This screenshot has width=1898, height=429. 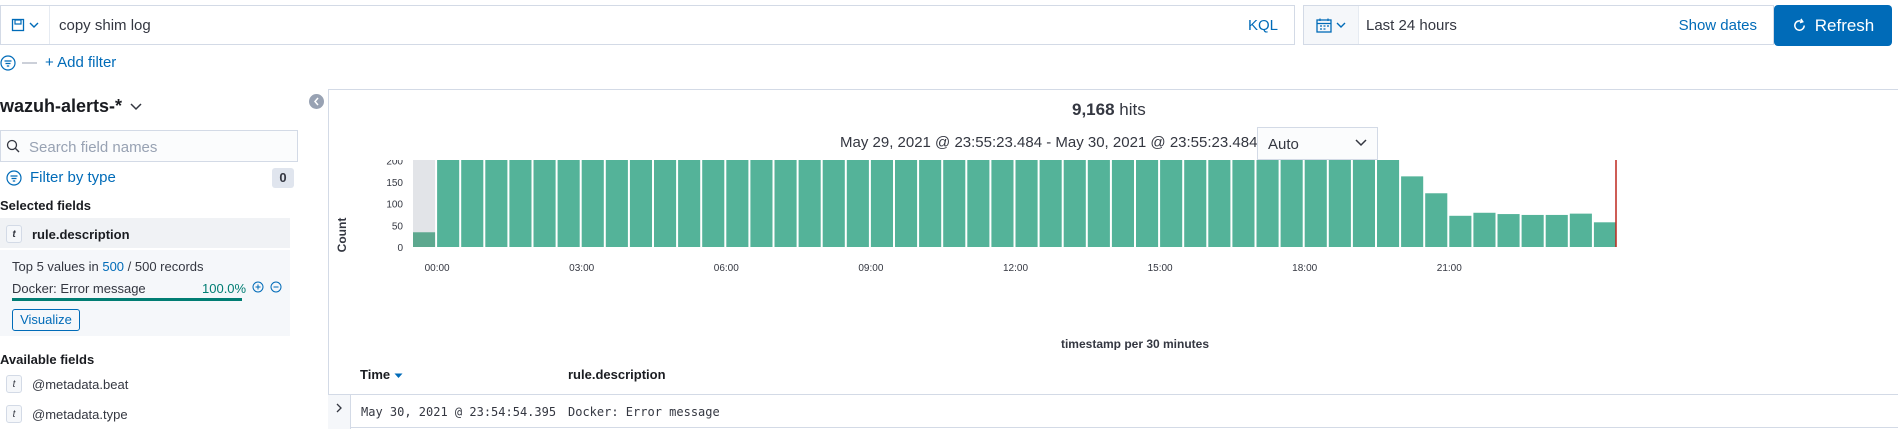 What do you see at coordinates (105, 25) in the screenshot?
I see `query-input: copy shim log` at bounding box center [105, 25].